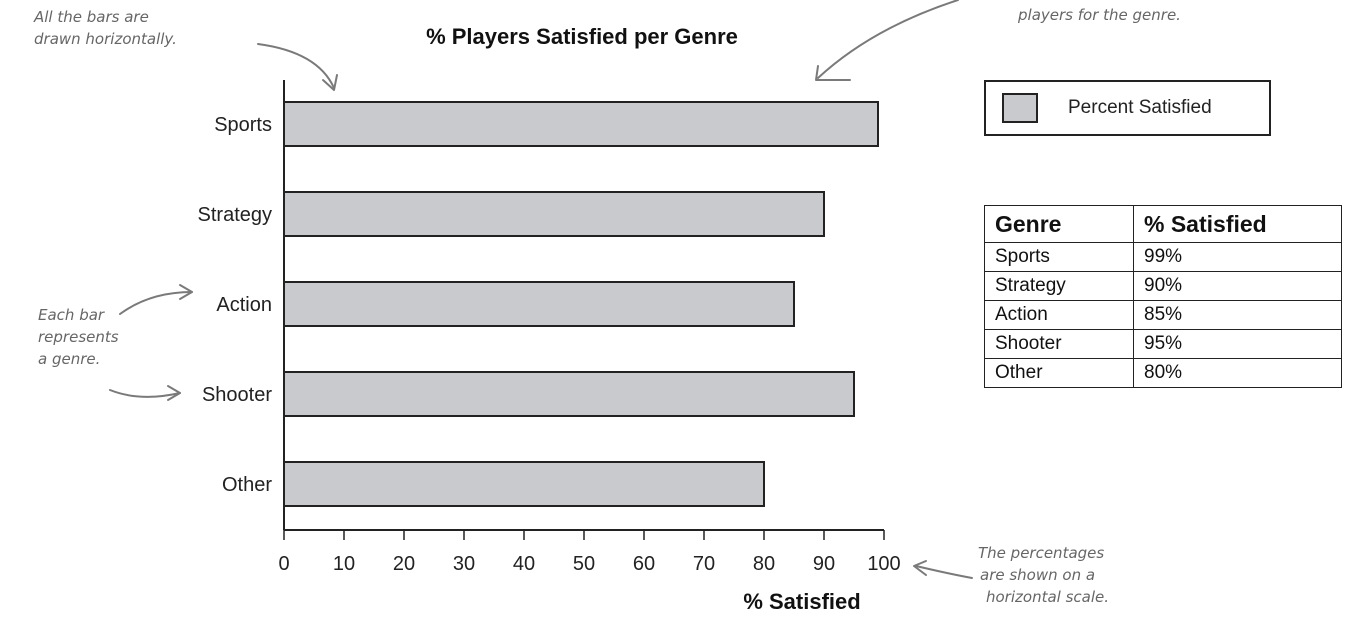 Image resolution: width=1347 pixels, height=621 pixels. Describe the element at coordinates (330, 82) in the screenshot. I see `annotation-arrow-horizontal-bars-head` at that location.